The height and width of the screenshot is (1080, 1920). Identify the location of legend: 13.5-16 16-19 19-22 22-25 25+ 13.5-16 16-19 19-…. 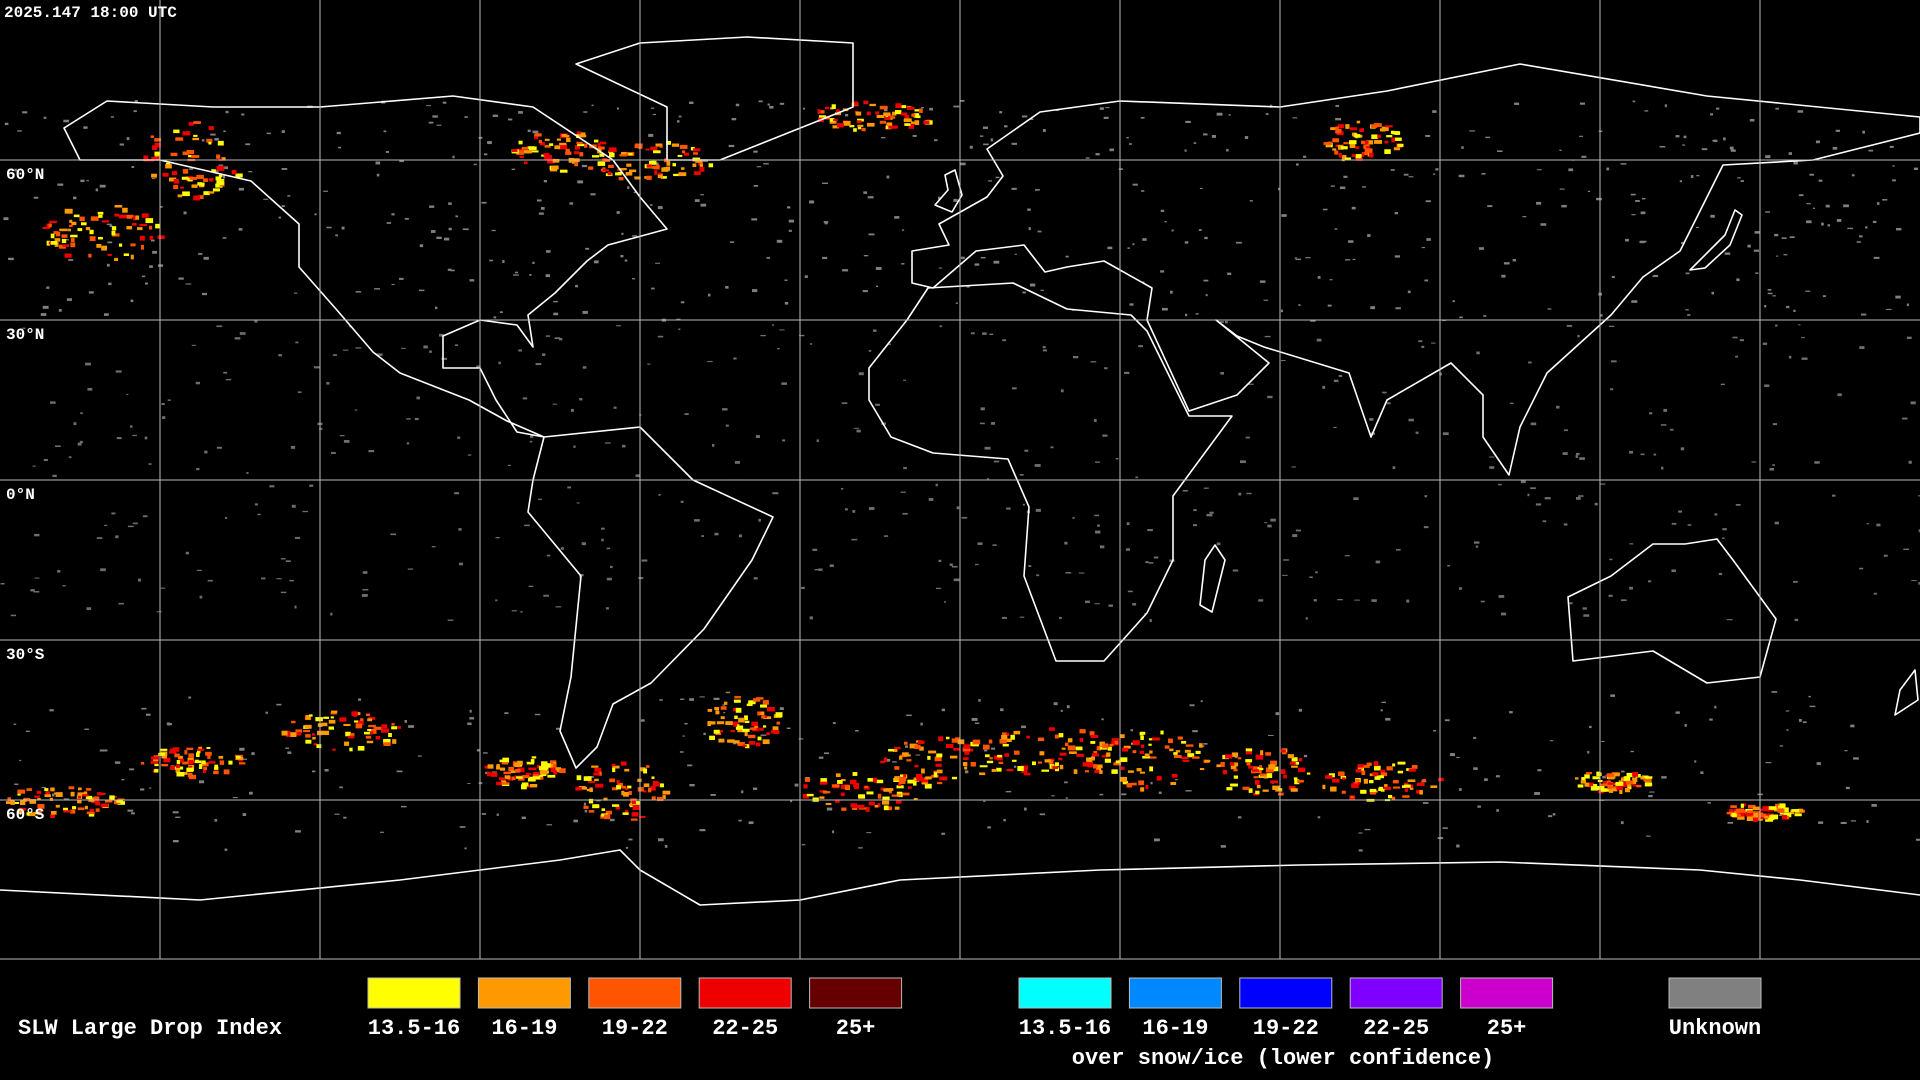
(1064, 1009).